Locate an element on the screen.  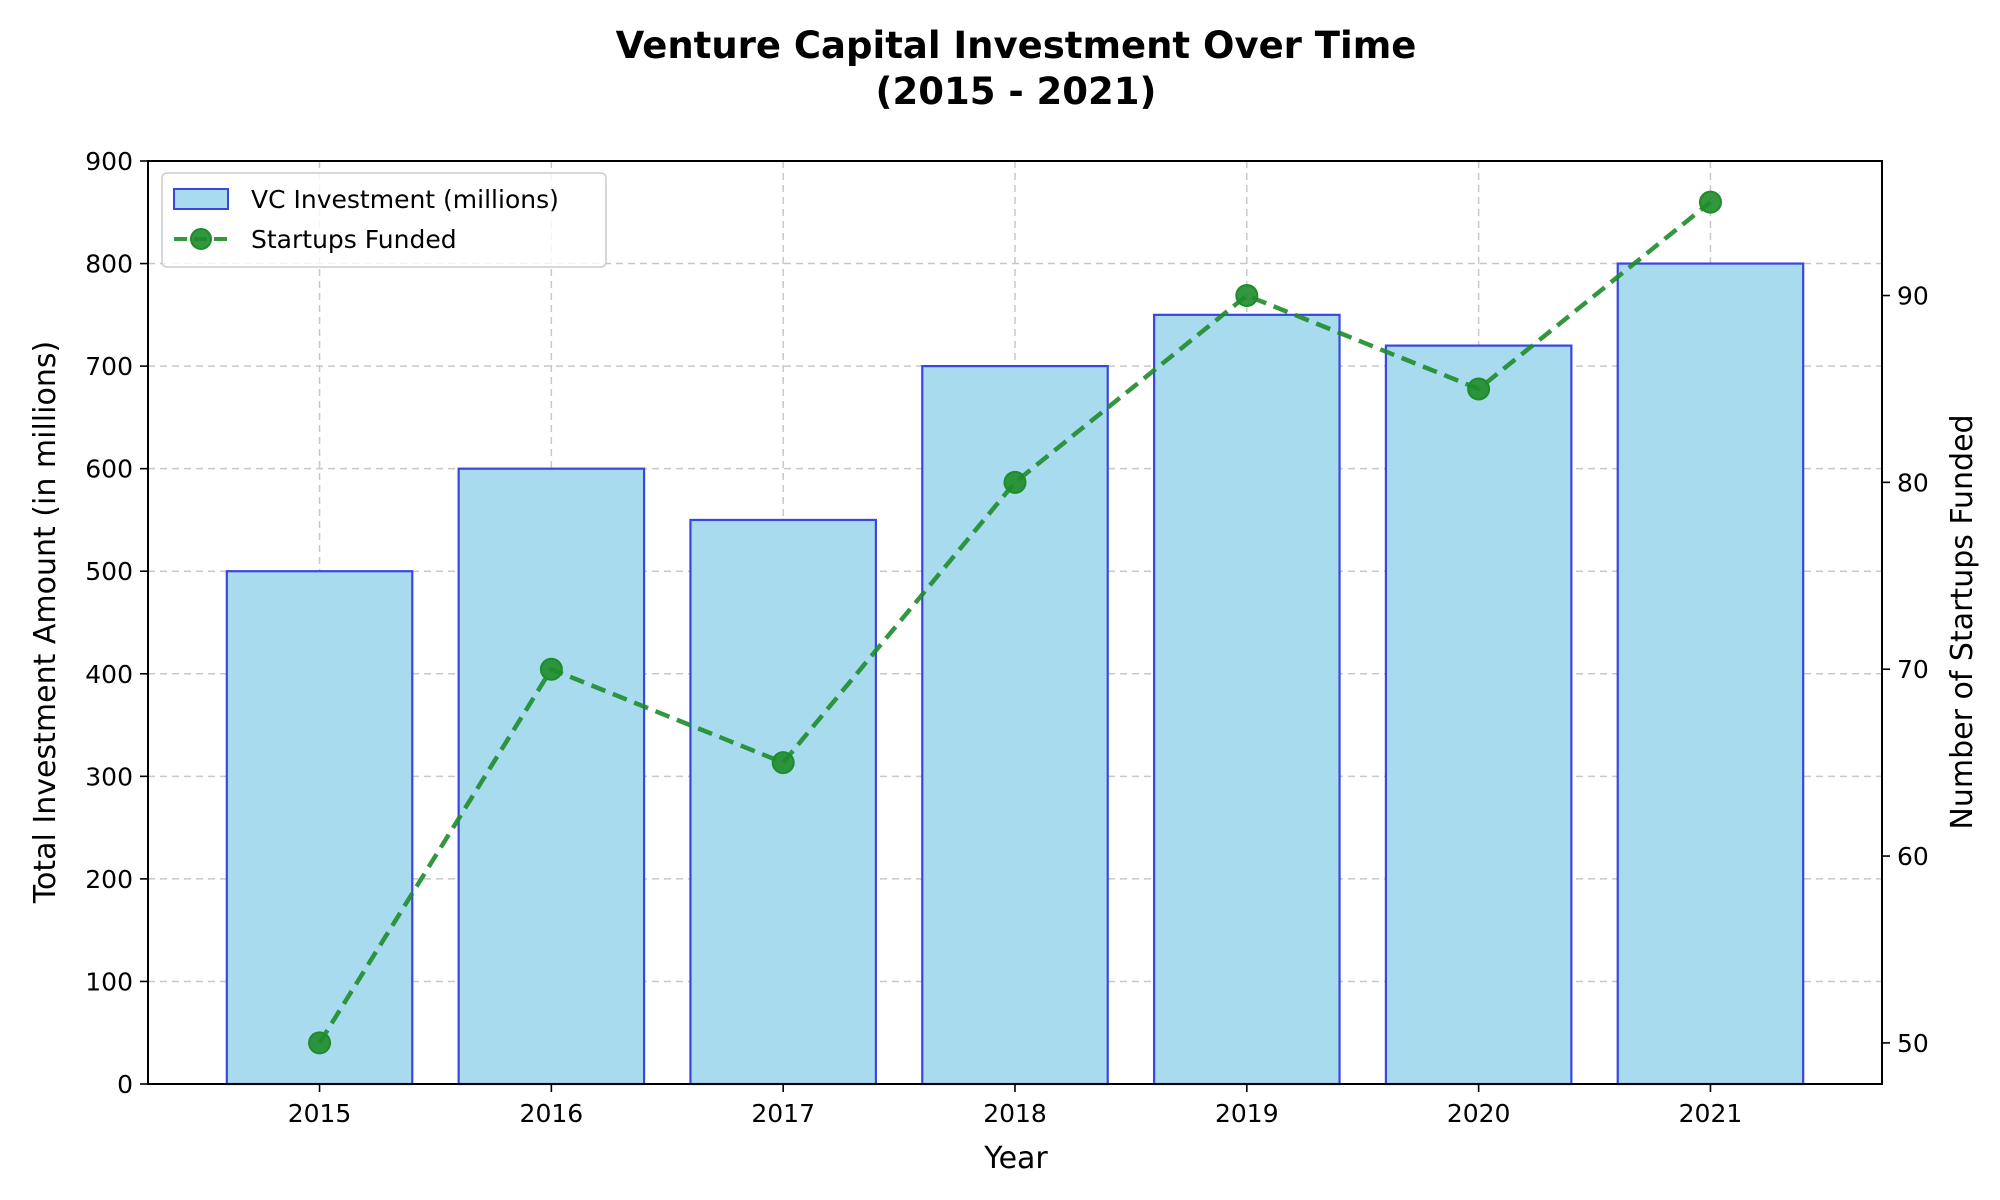
x-tick-label: 2020 is located at coordinates (1479, 1113).